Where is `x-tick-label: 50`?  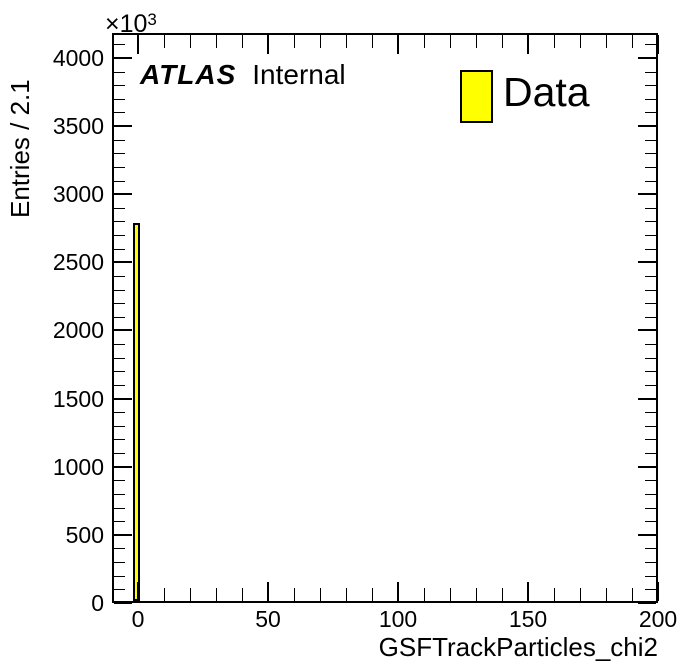
x-tick-label: 50 is located at coordinates (268, 619).